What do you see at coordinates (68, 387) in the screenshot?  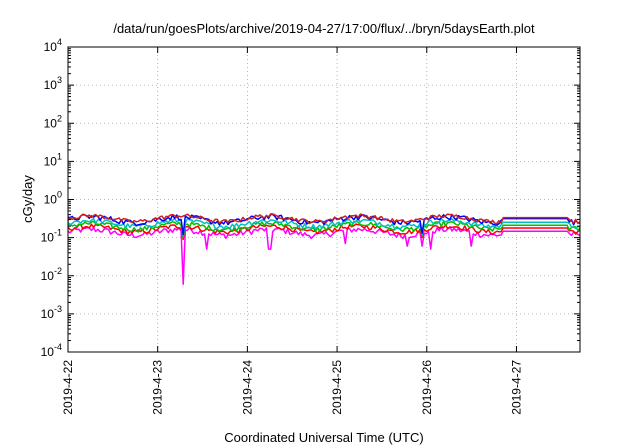 I see `x-tick-label: 2019-4-22` at bounding box center [68, 387].